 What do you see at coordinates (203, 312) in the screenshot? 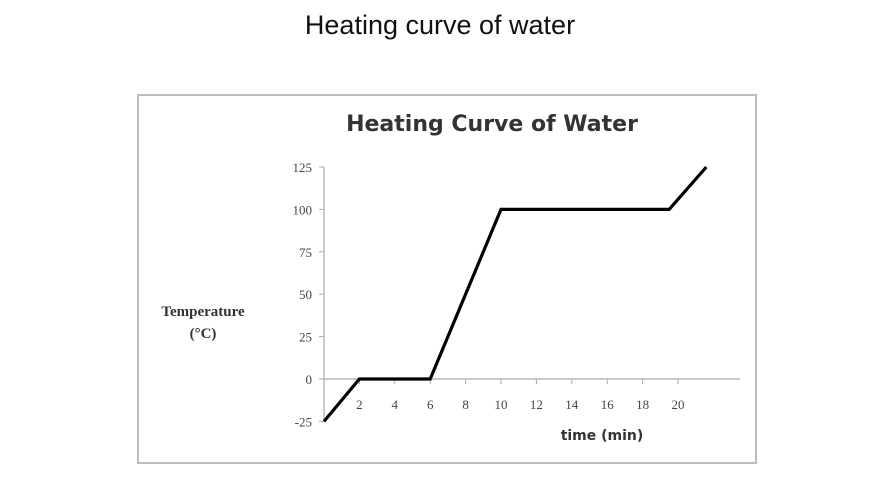
I see `y-axis-label: Temperature` at bounding box center [203, 312].